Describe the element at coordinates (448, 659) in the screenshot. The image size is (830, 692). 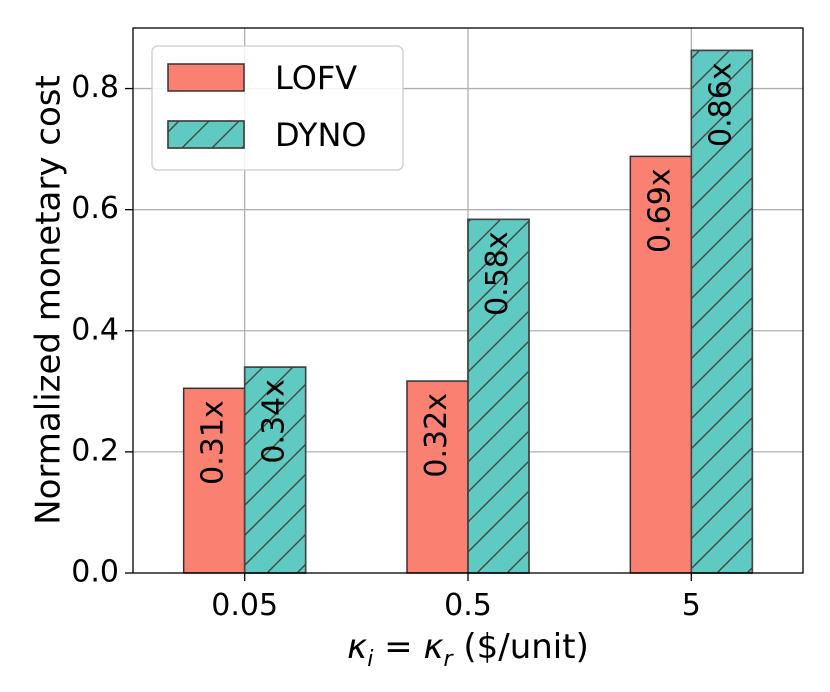
I see `x-axis-label-sub-r: r` at that location.